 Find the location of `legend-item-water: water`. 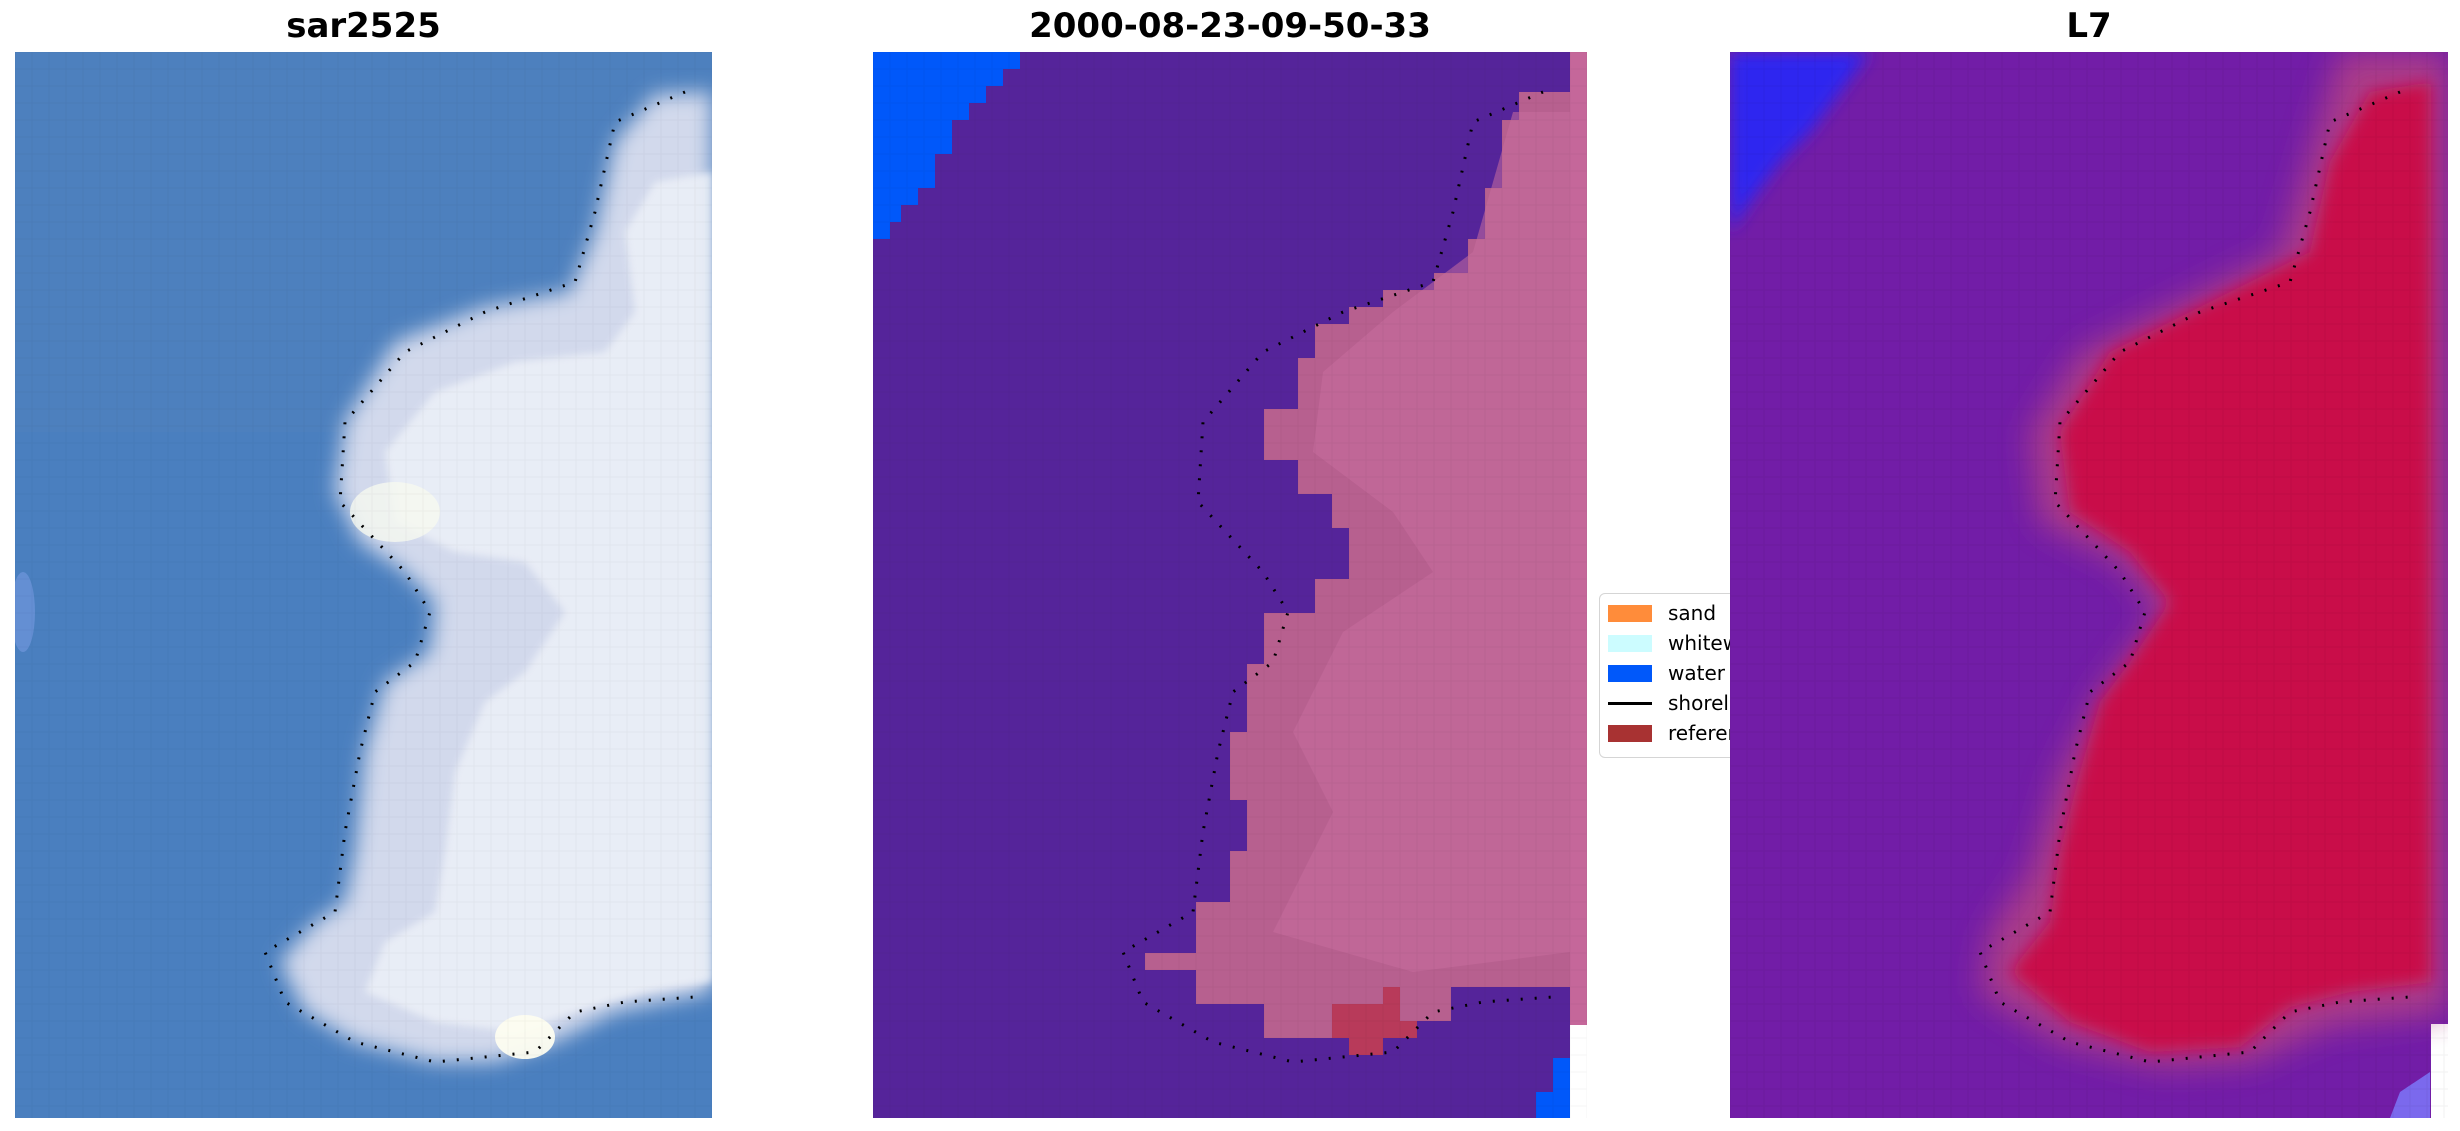

legend-item-water: water is located at coordinates (1666, 673).